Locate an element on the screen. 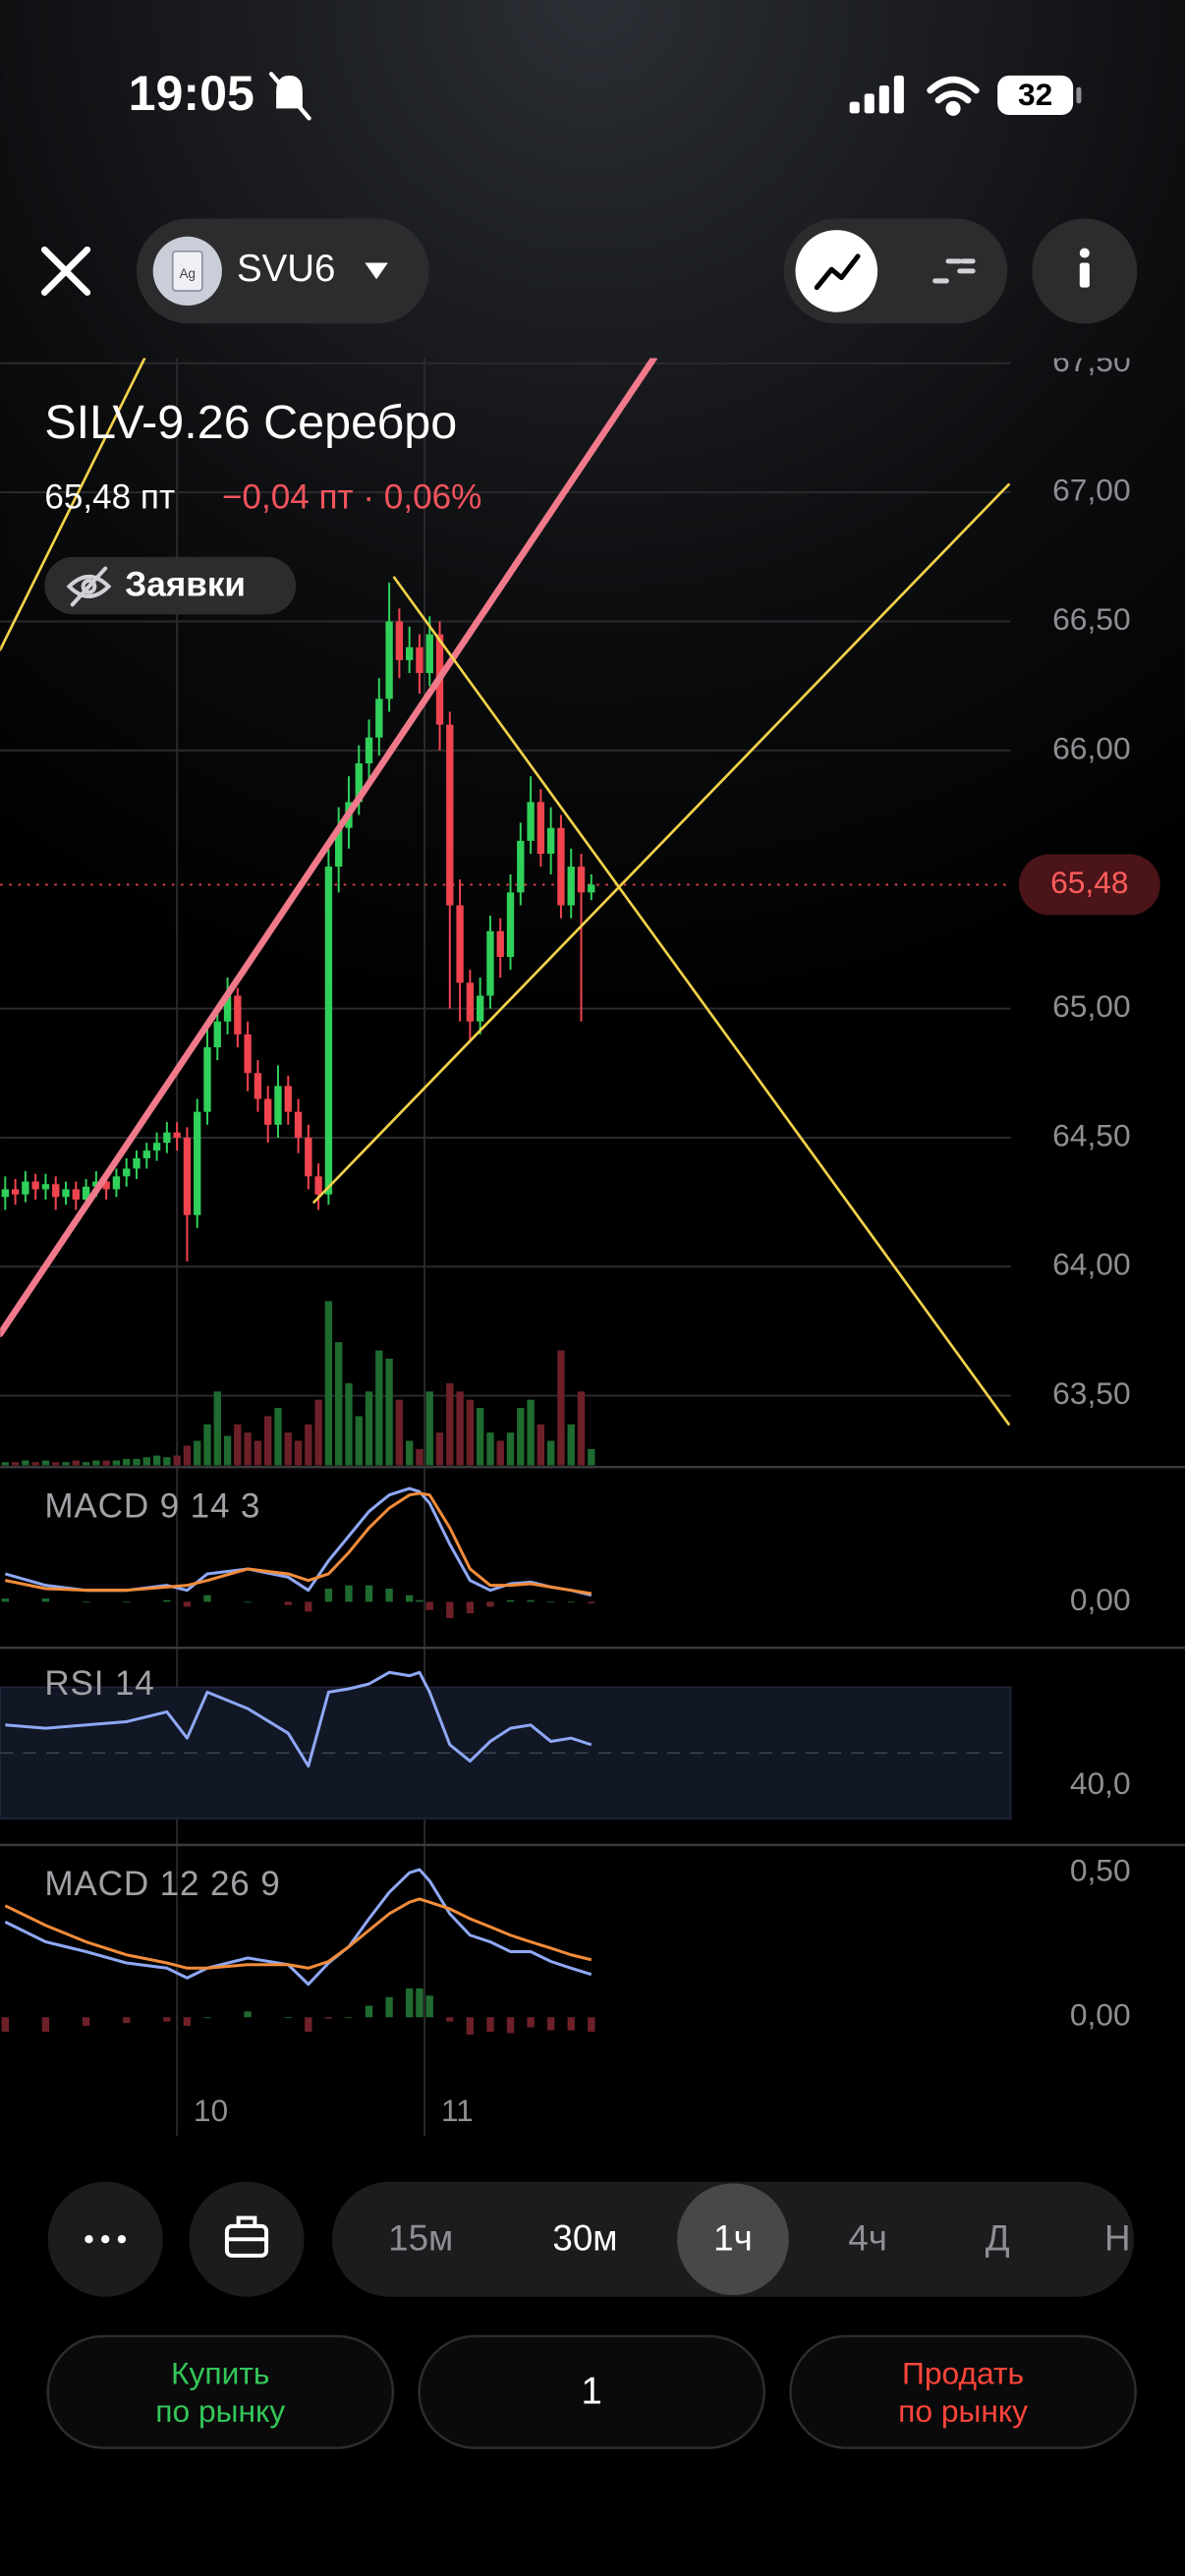  trend-line is located at coordinates (73, 504).